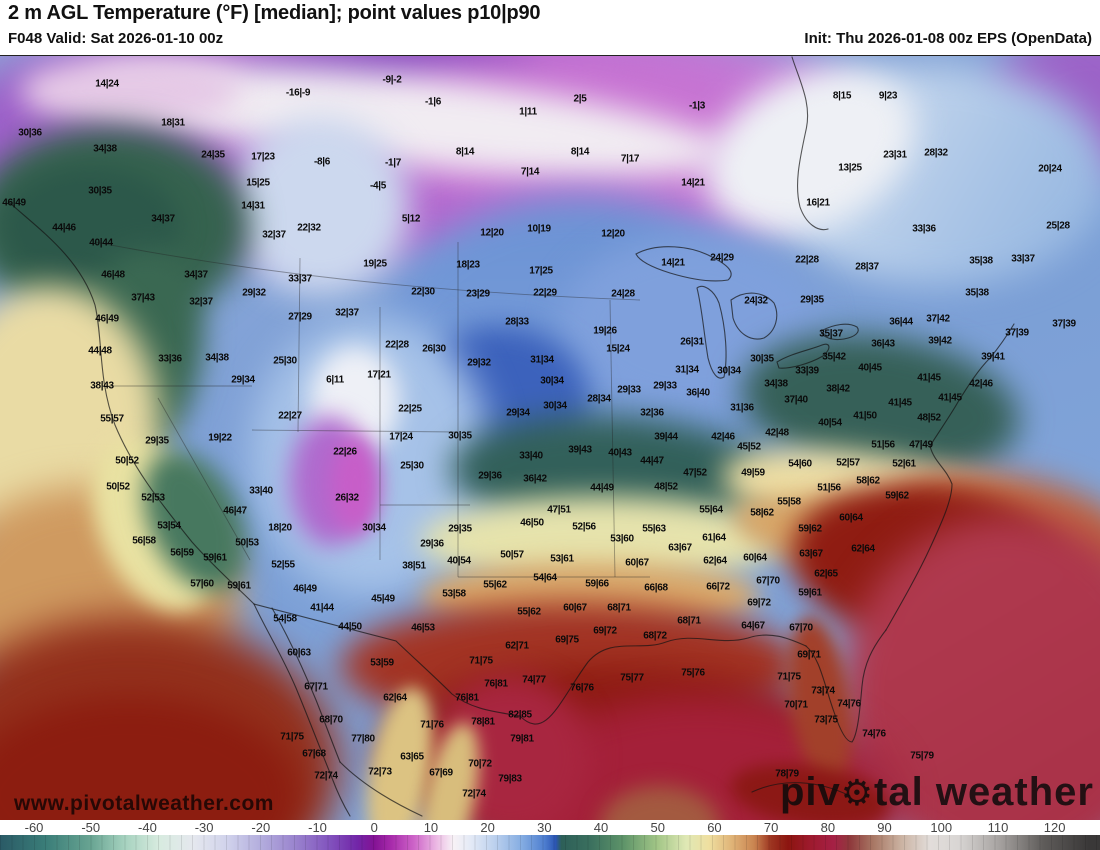 The width and height of the screenshot is (1100, 850). Describe the element at coordinates (487, 827) in the screenshot. I see `colorbar-tick: 20` at that location.